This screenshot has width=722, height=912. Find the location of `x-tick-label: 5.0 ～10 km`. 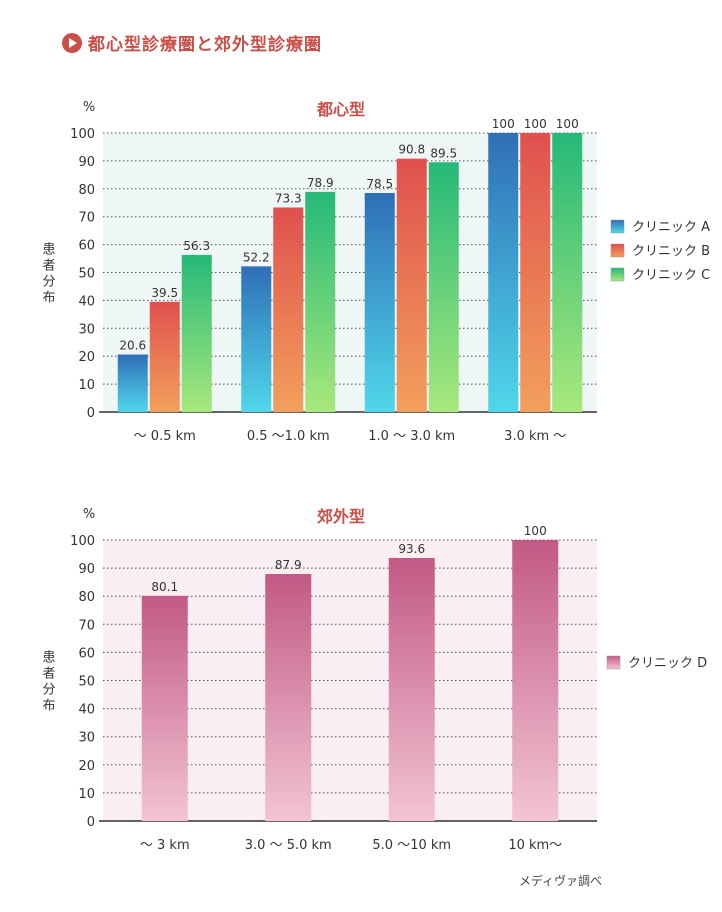

x-tick-label: 5.0 ～10 km is located at coordinates (411, 845).